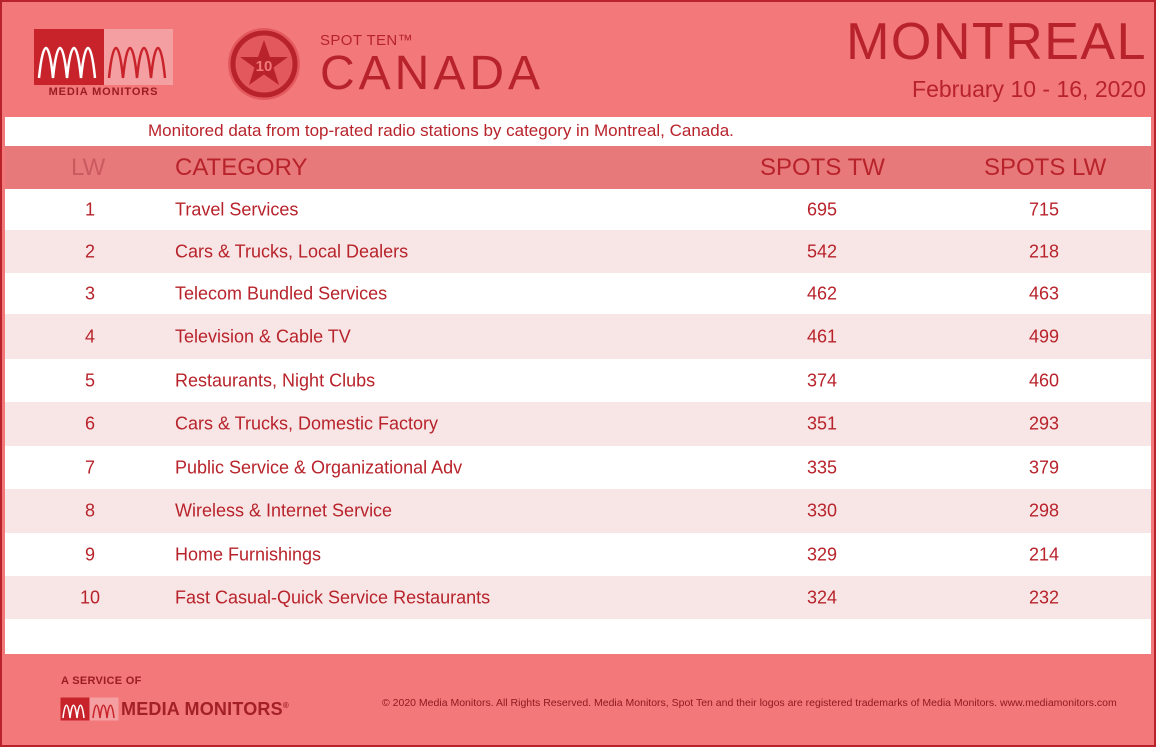 This screenshot has height=747, width=1156. I want to click on spots-tw-cell: 542, so click(822, 251).